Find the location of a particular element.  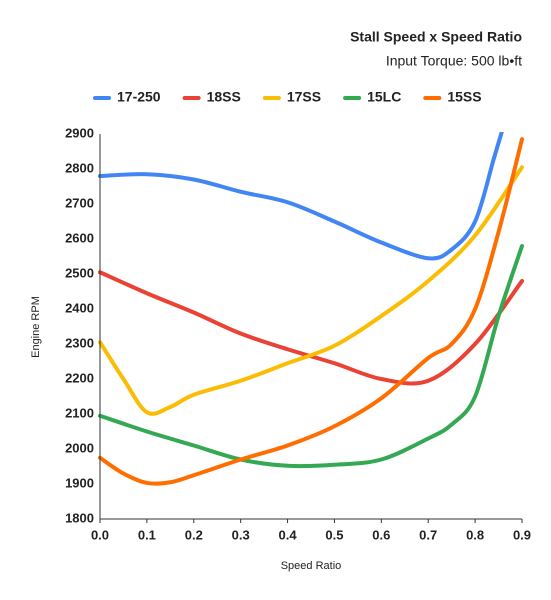

y-tick-label: 2000 is located at coordinates (79, 447).